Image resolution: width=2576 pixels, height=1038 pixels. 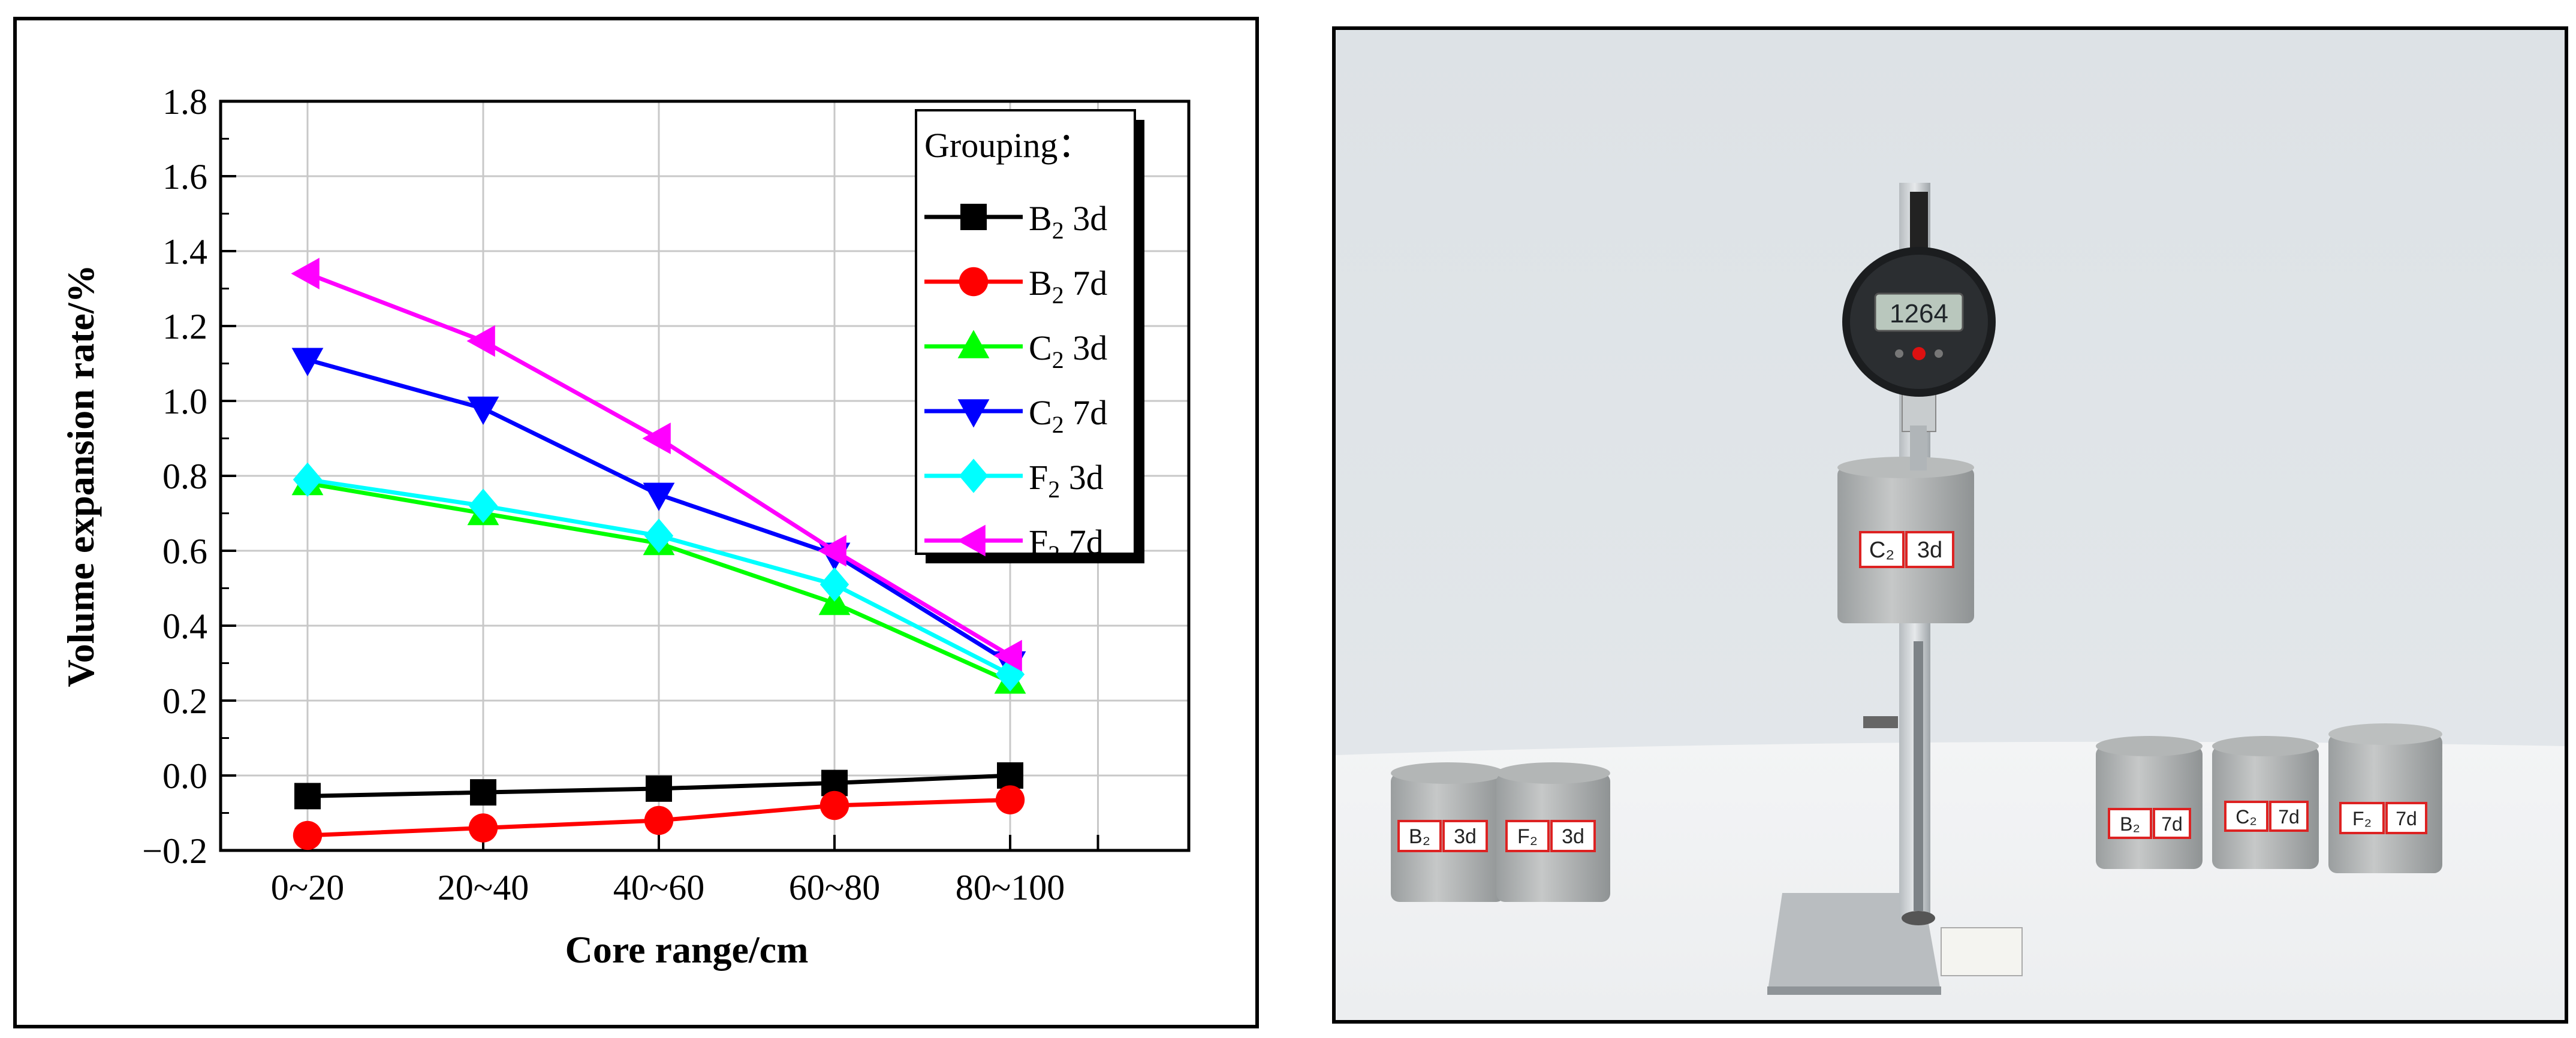 I want to click on sample-label-3d: 3d, so click(x=1930, y=550).